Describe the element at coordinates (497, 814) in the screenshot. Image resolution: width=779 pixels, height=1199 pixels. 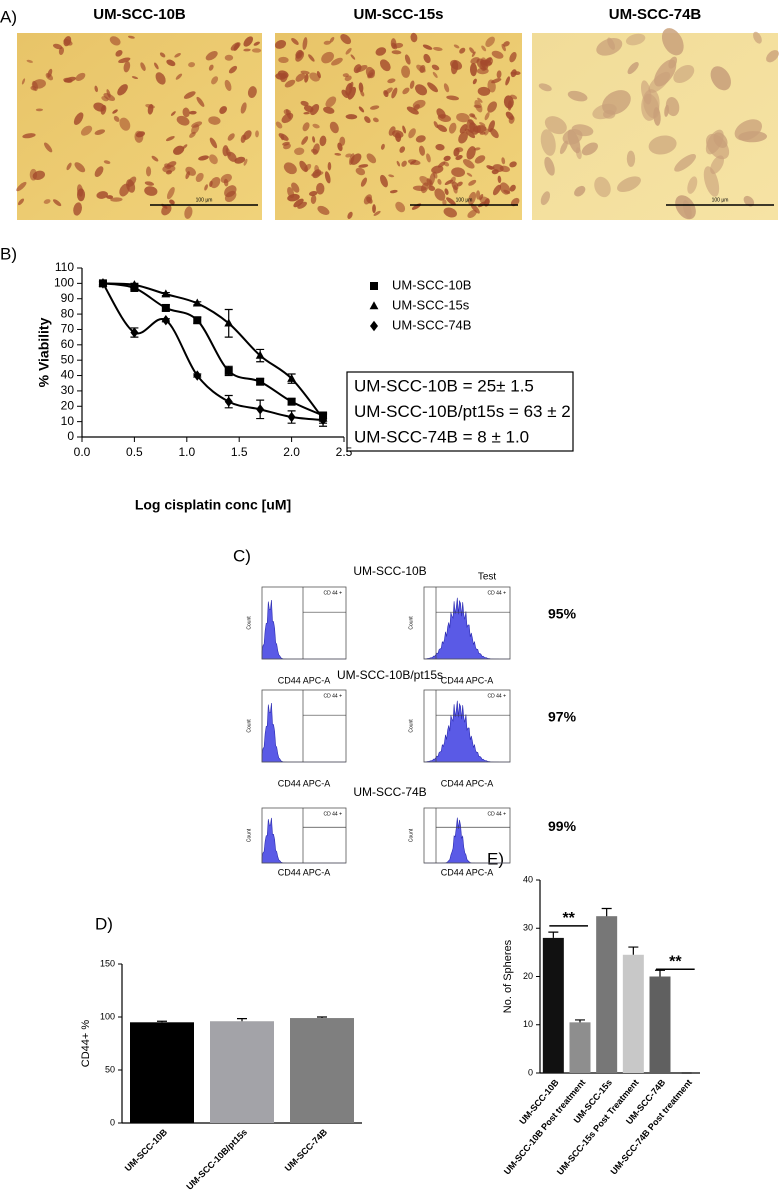
I see `gate-label: CD 44 +` at that location.